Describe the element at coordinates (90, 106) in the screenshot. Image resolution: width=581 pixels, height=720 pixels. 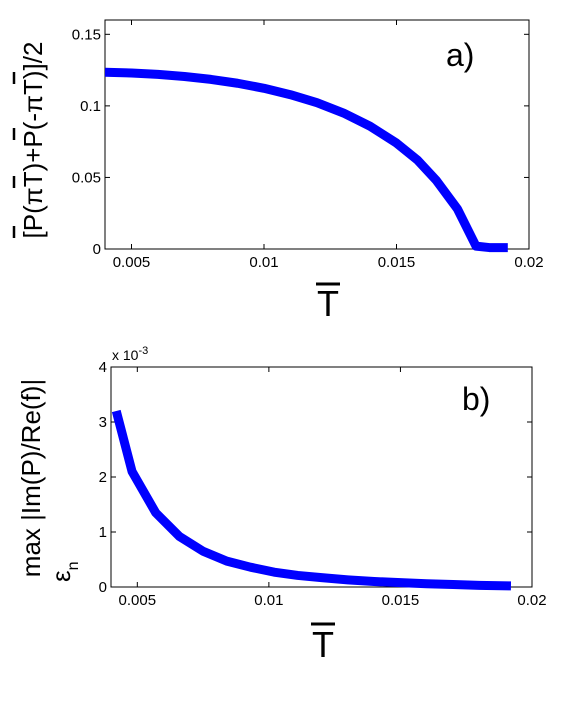
I see `y-tick-label: 0.1` at that location.